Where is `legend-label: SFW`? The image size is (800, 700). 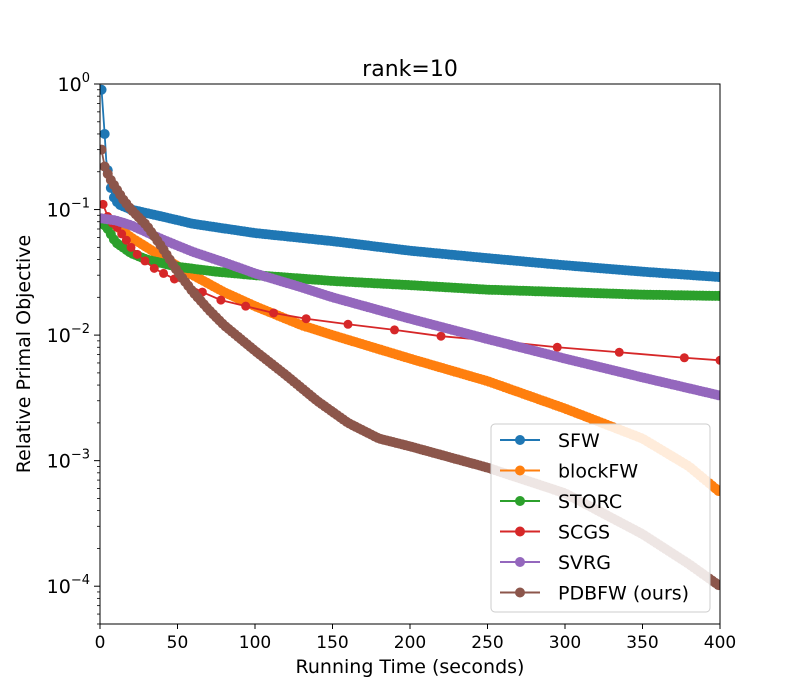 legend-label: SFW is located at coordinates (579, 441).